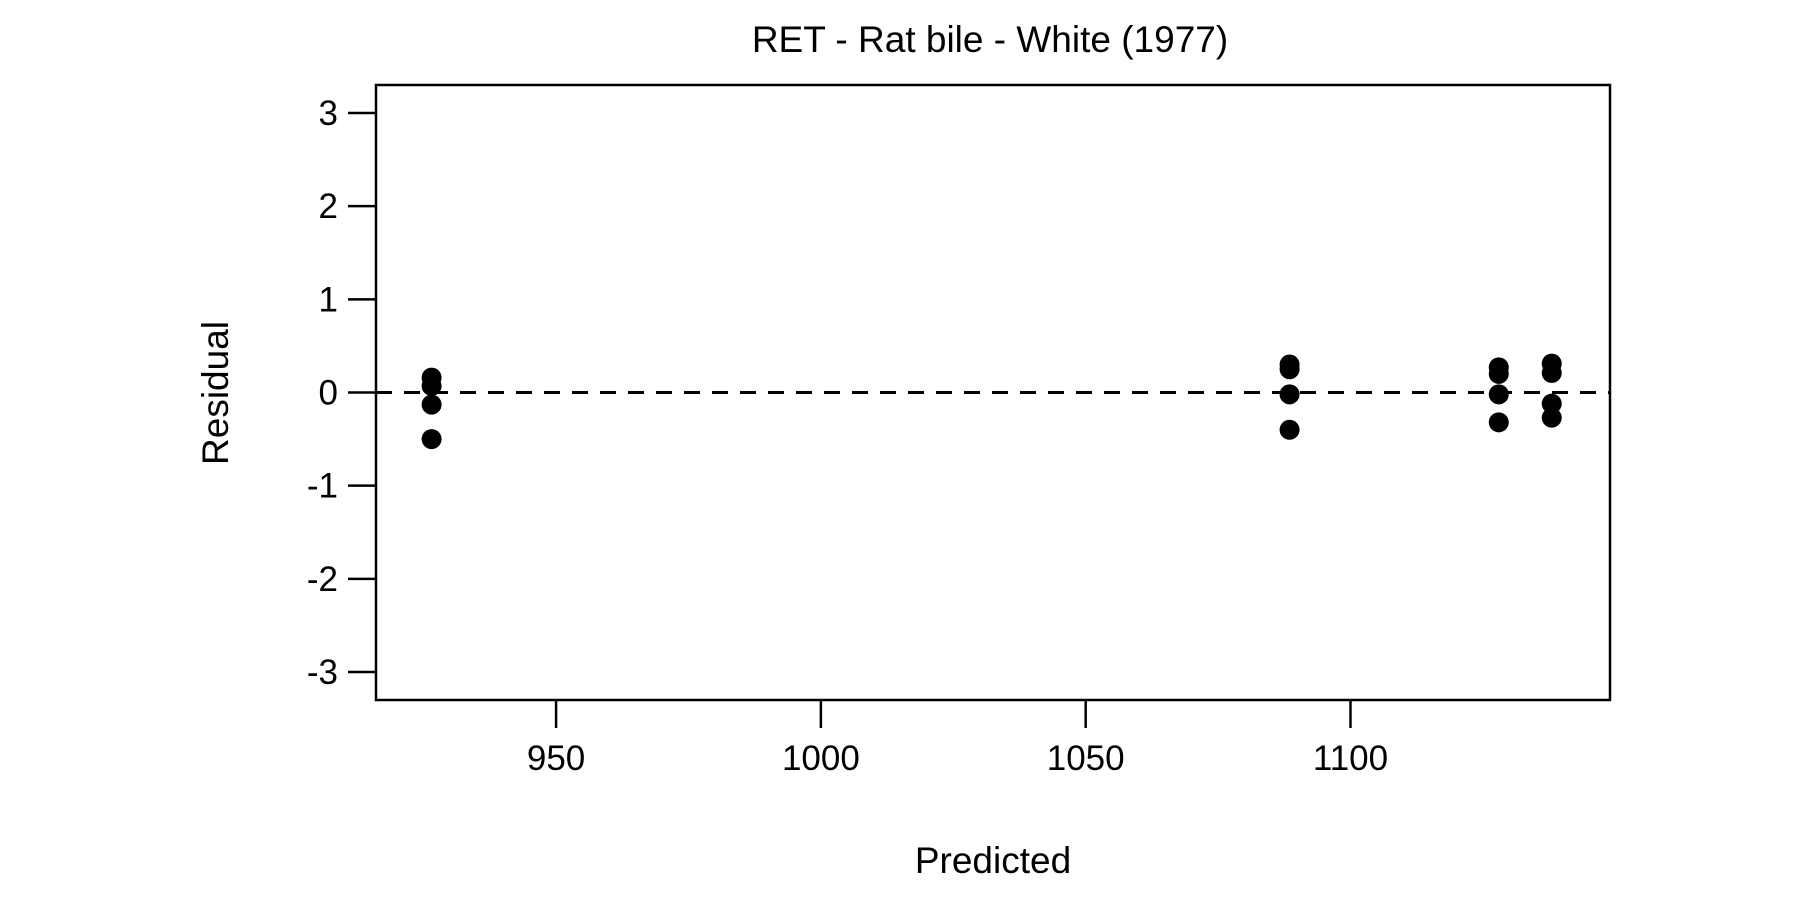  Describe the element at coordinates (556, 758) in the screenshot. I see `x-tick-label: 950` at that location.